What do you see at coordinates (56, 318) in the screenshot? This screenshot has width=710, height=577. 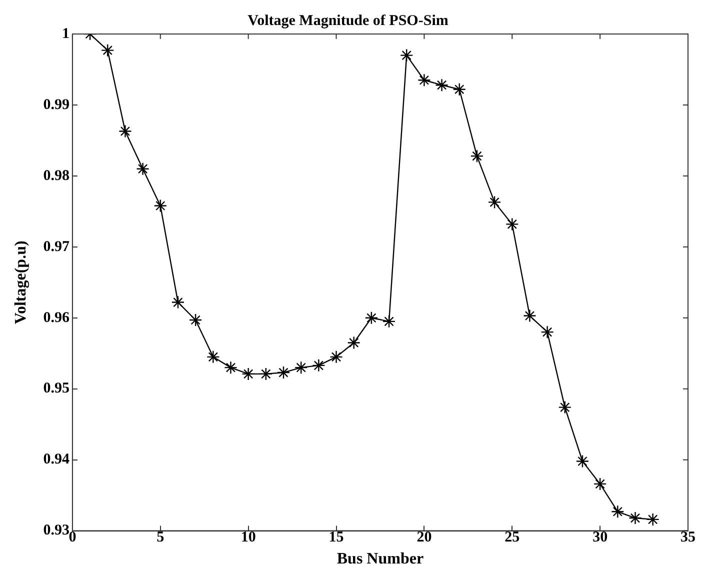 I see `y-tick-label: 0.96` at bounding box center [56, 318].